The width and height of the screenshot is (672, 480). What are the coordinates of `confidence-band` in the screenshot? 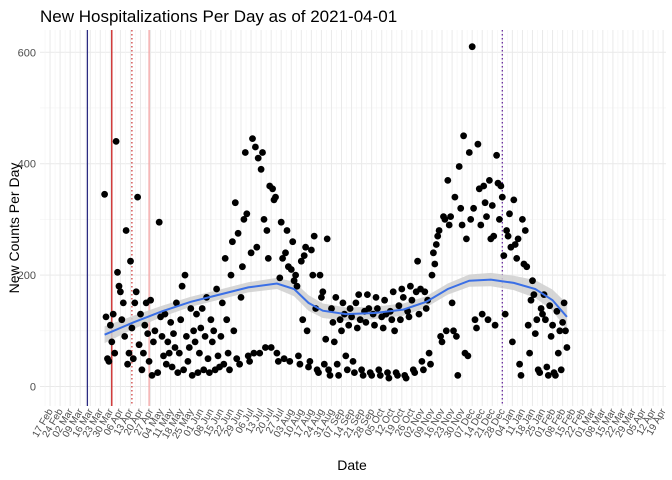 It's located at (335, 308).